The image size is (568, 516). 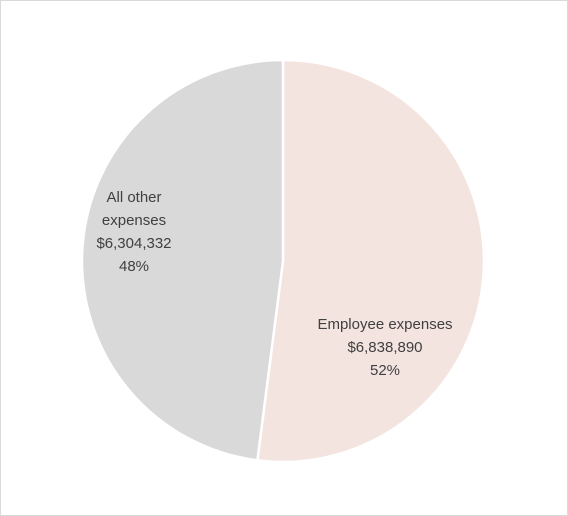 What do you see at coordinates (134, 243) in the screenshot?
I see `slice-value: $6,304,332` at bounding box center [134, 243].